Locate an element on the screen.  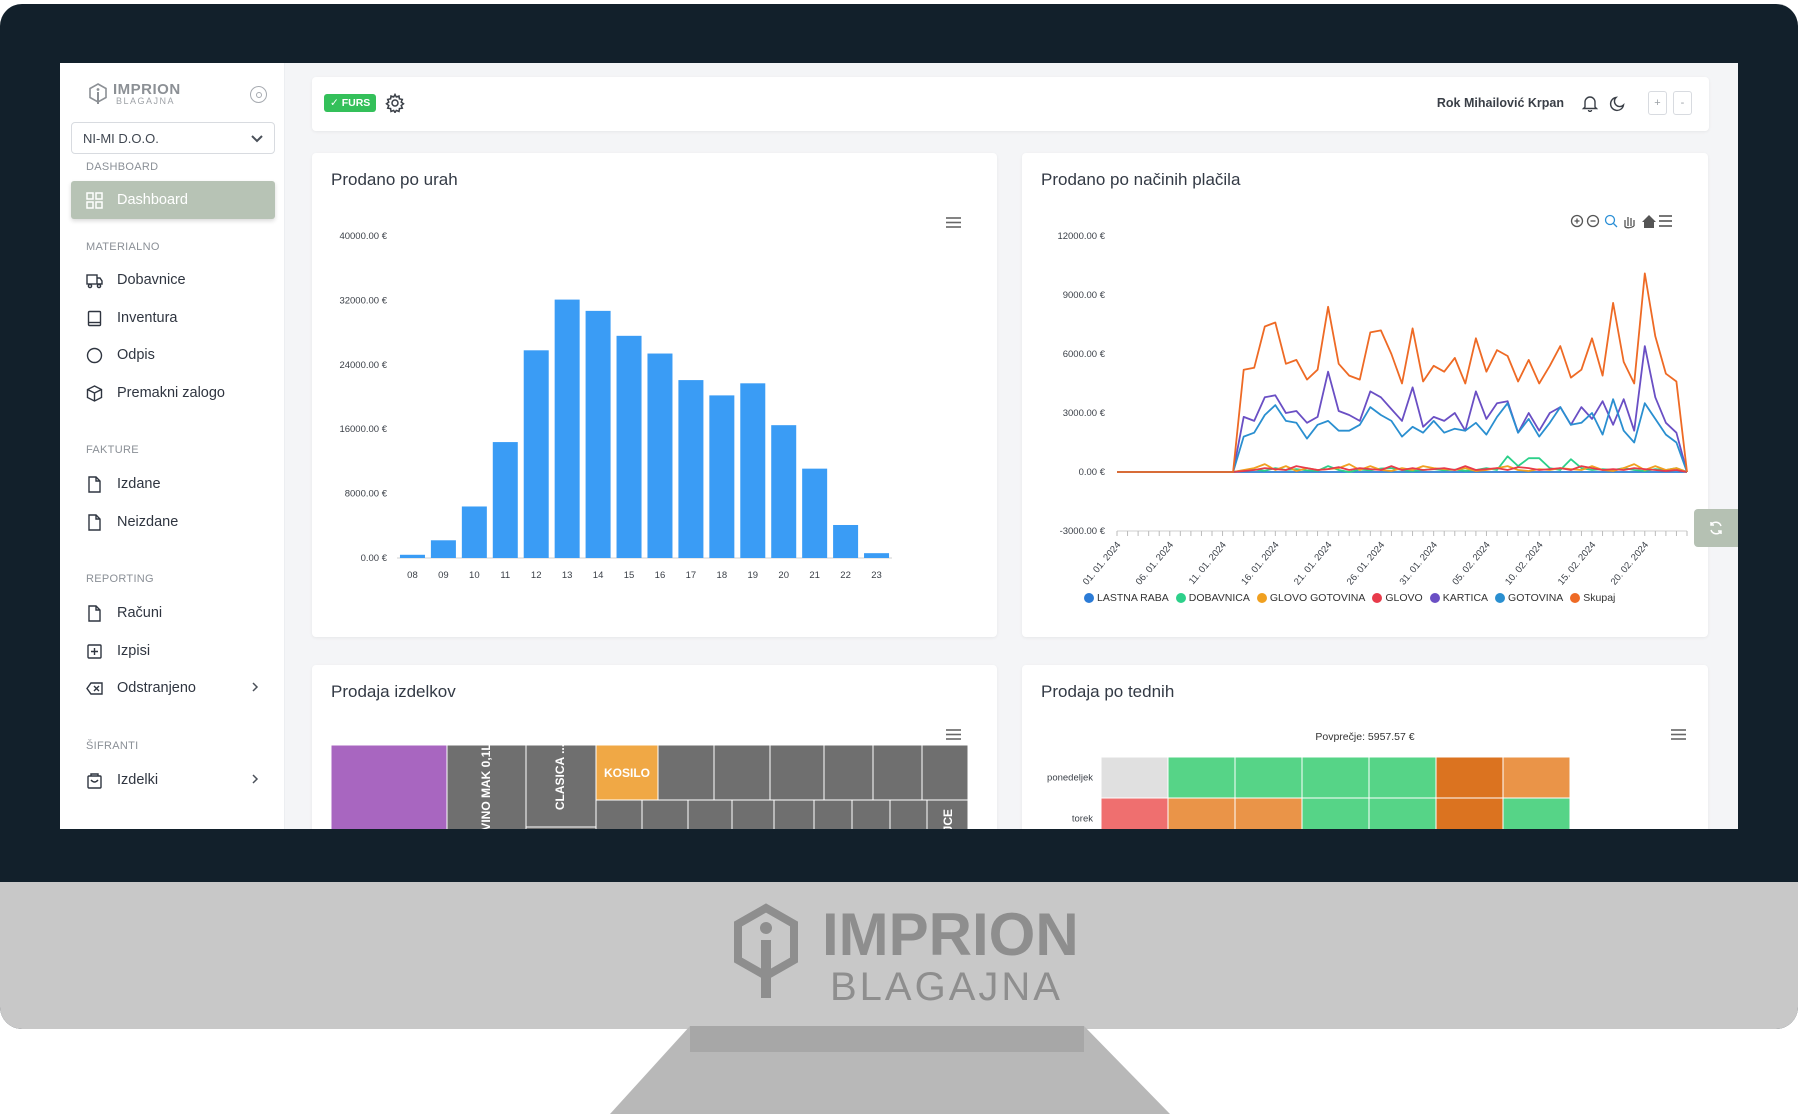
company-select: NI-MI D.O.O. is located at coordinates (173, 138).